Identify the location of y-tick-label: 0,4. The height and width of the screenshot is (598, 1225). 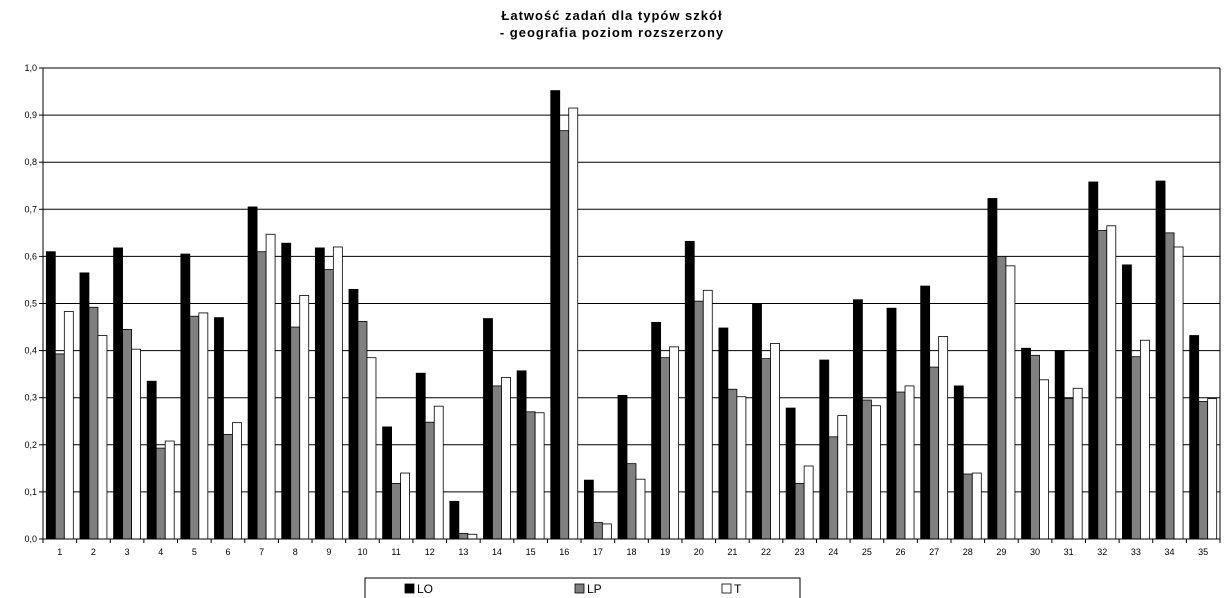
(30, 351).